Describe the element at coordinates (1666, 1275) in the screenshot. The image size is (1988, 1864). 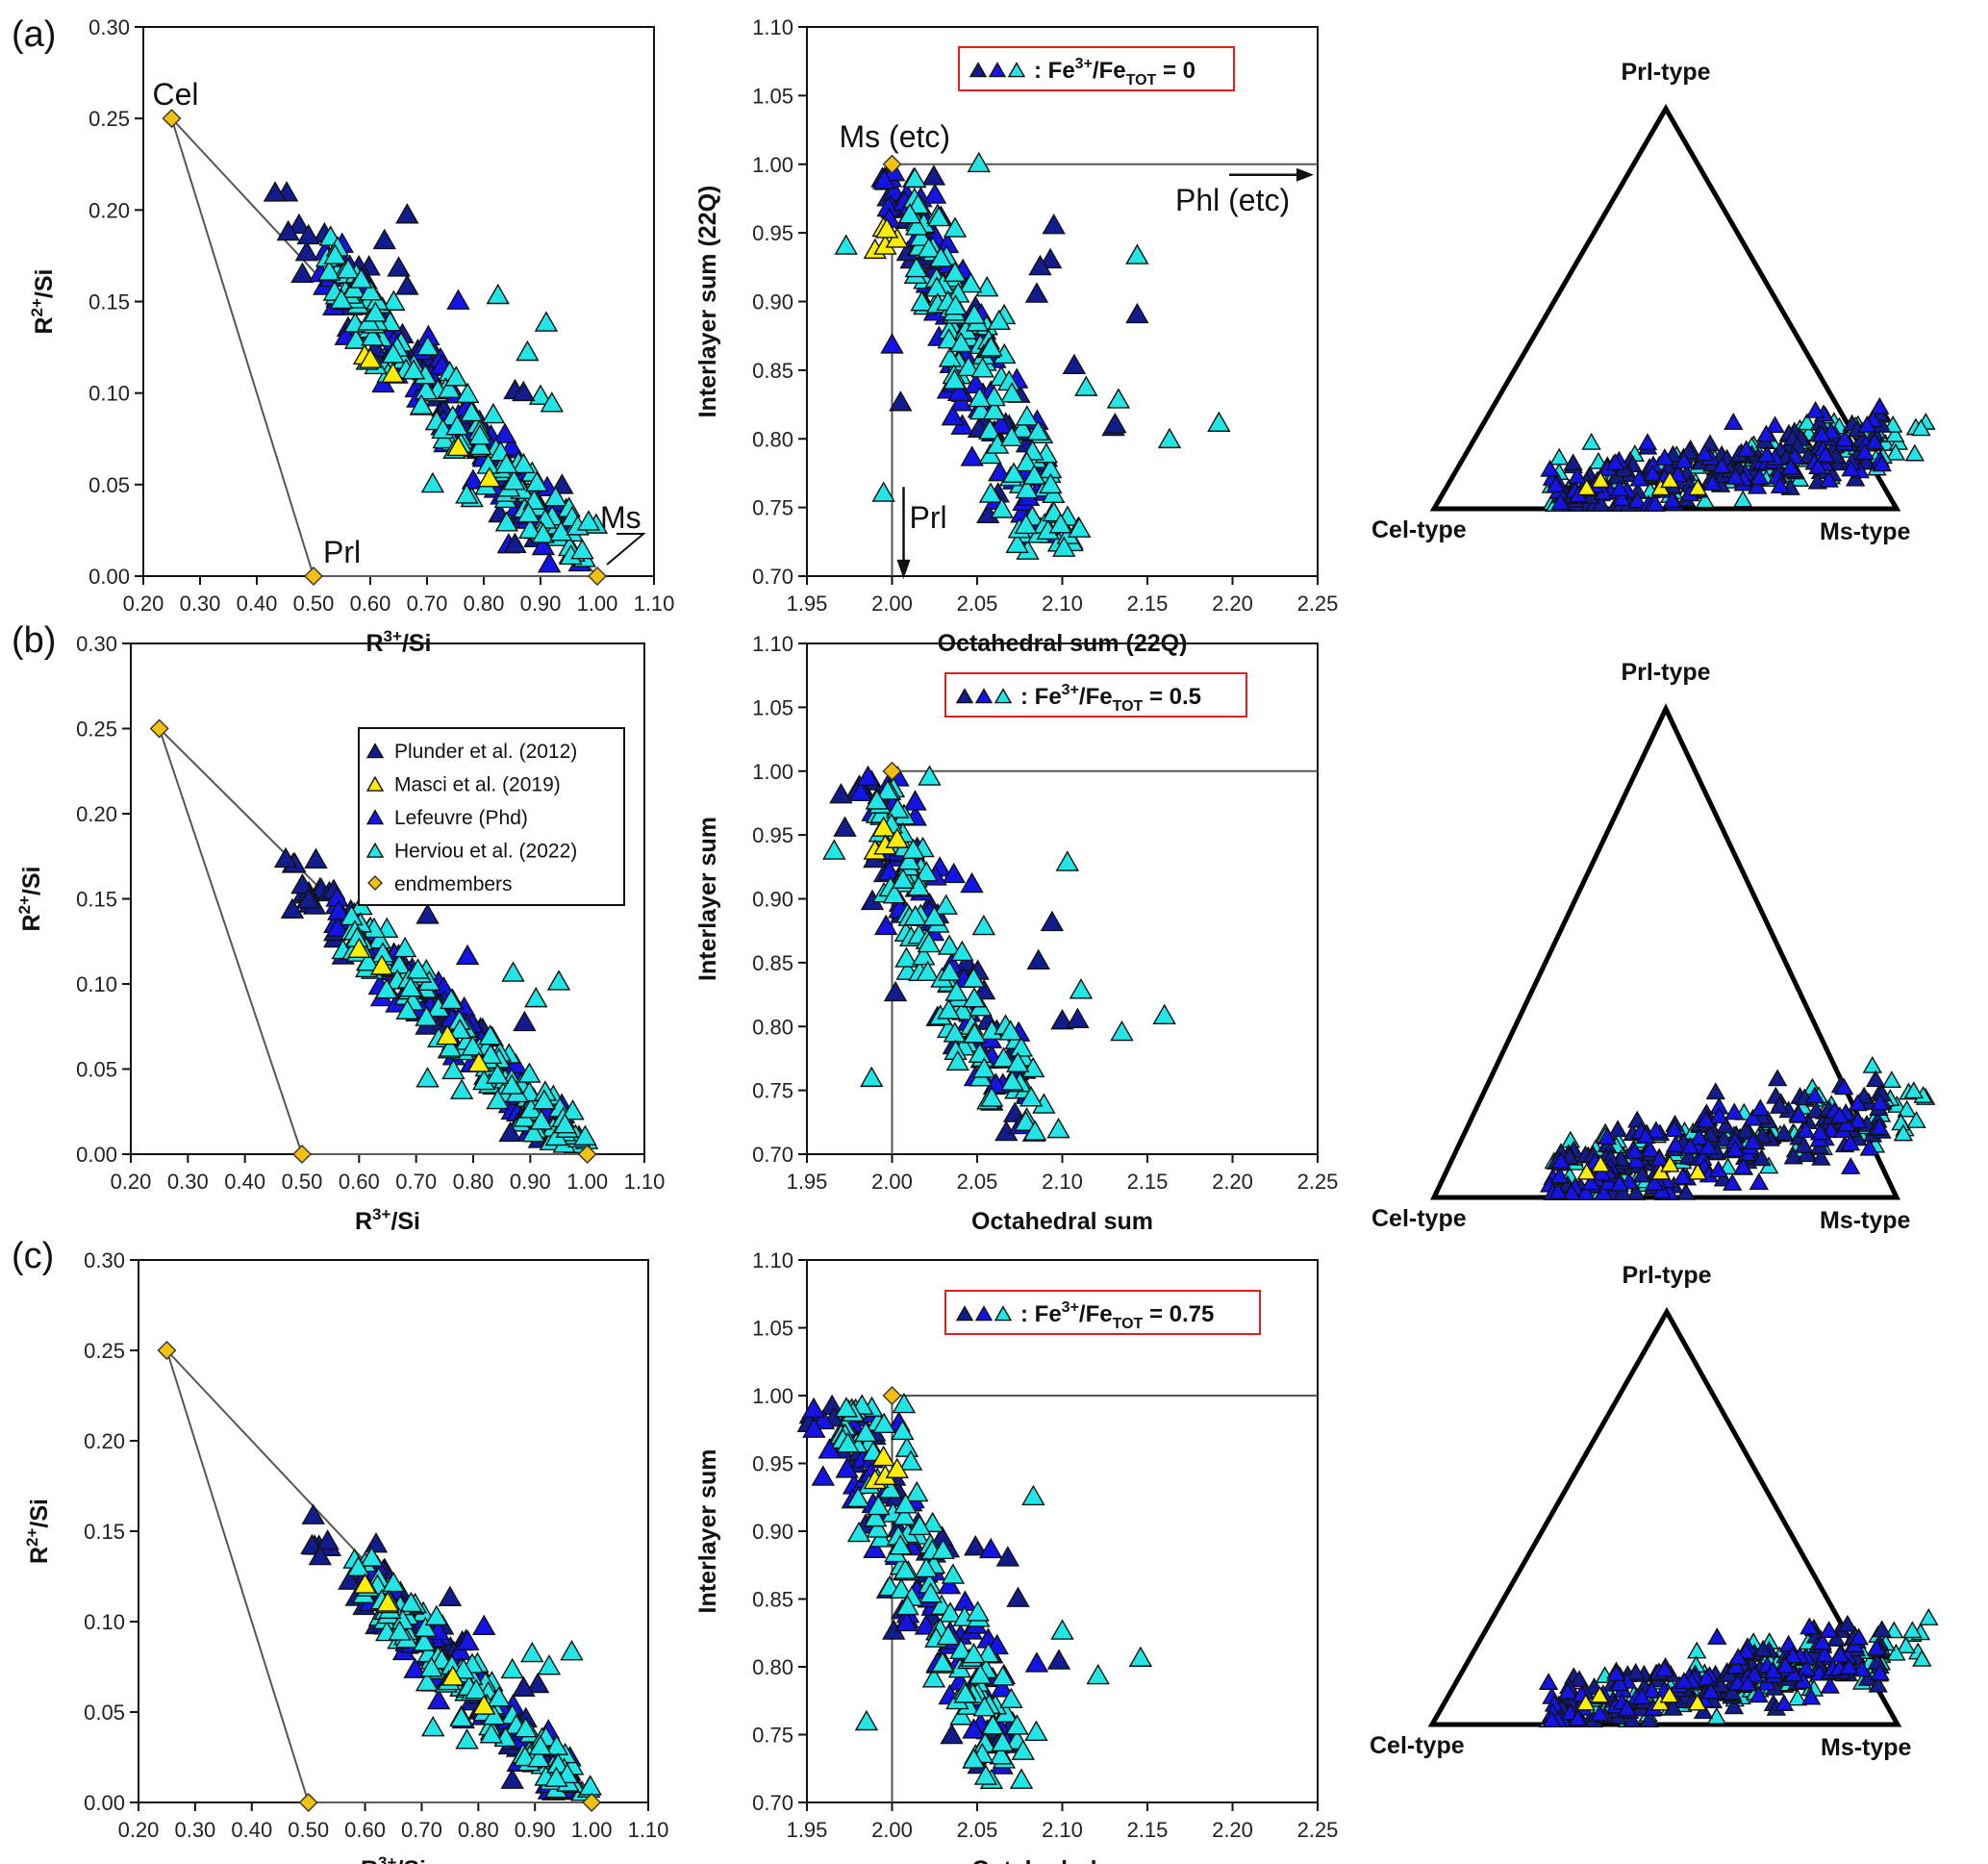
I see `vertex-label-prl-type: Prl-type` at that location.